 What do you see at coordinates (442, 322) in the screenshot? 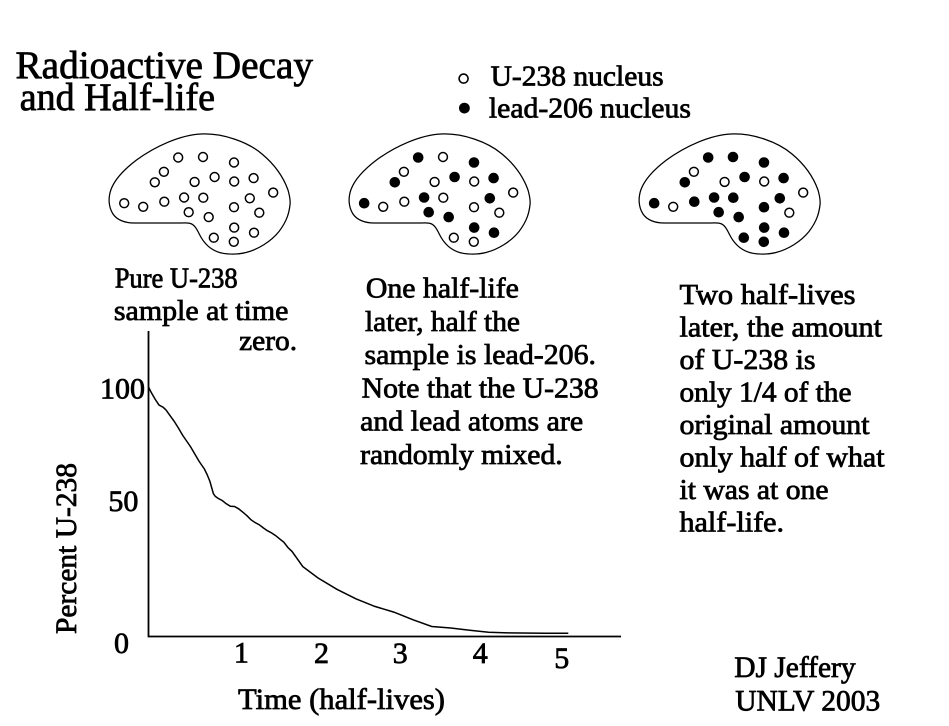
I see `svg-text: later, half the` at bounding box center [442, 322].